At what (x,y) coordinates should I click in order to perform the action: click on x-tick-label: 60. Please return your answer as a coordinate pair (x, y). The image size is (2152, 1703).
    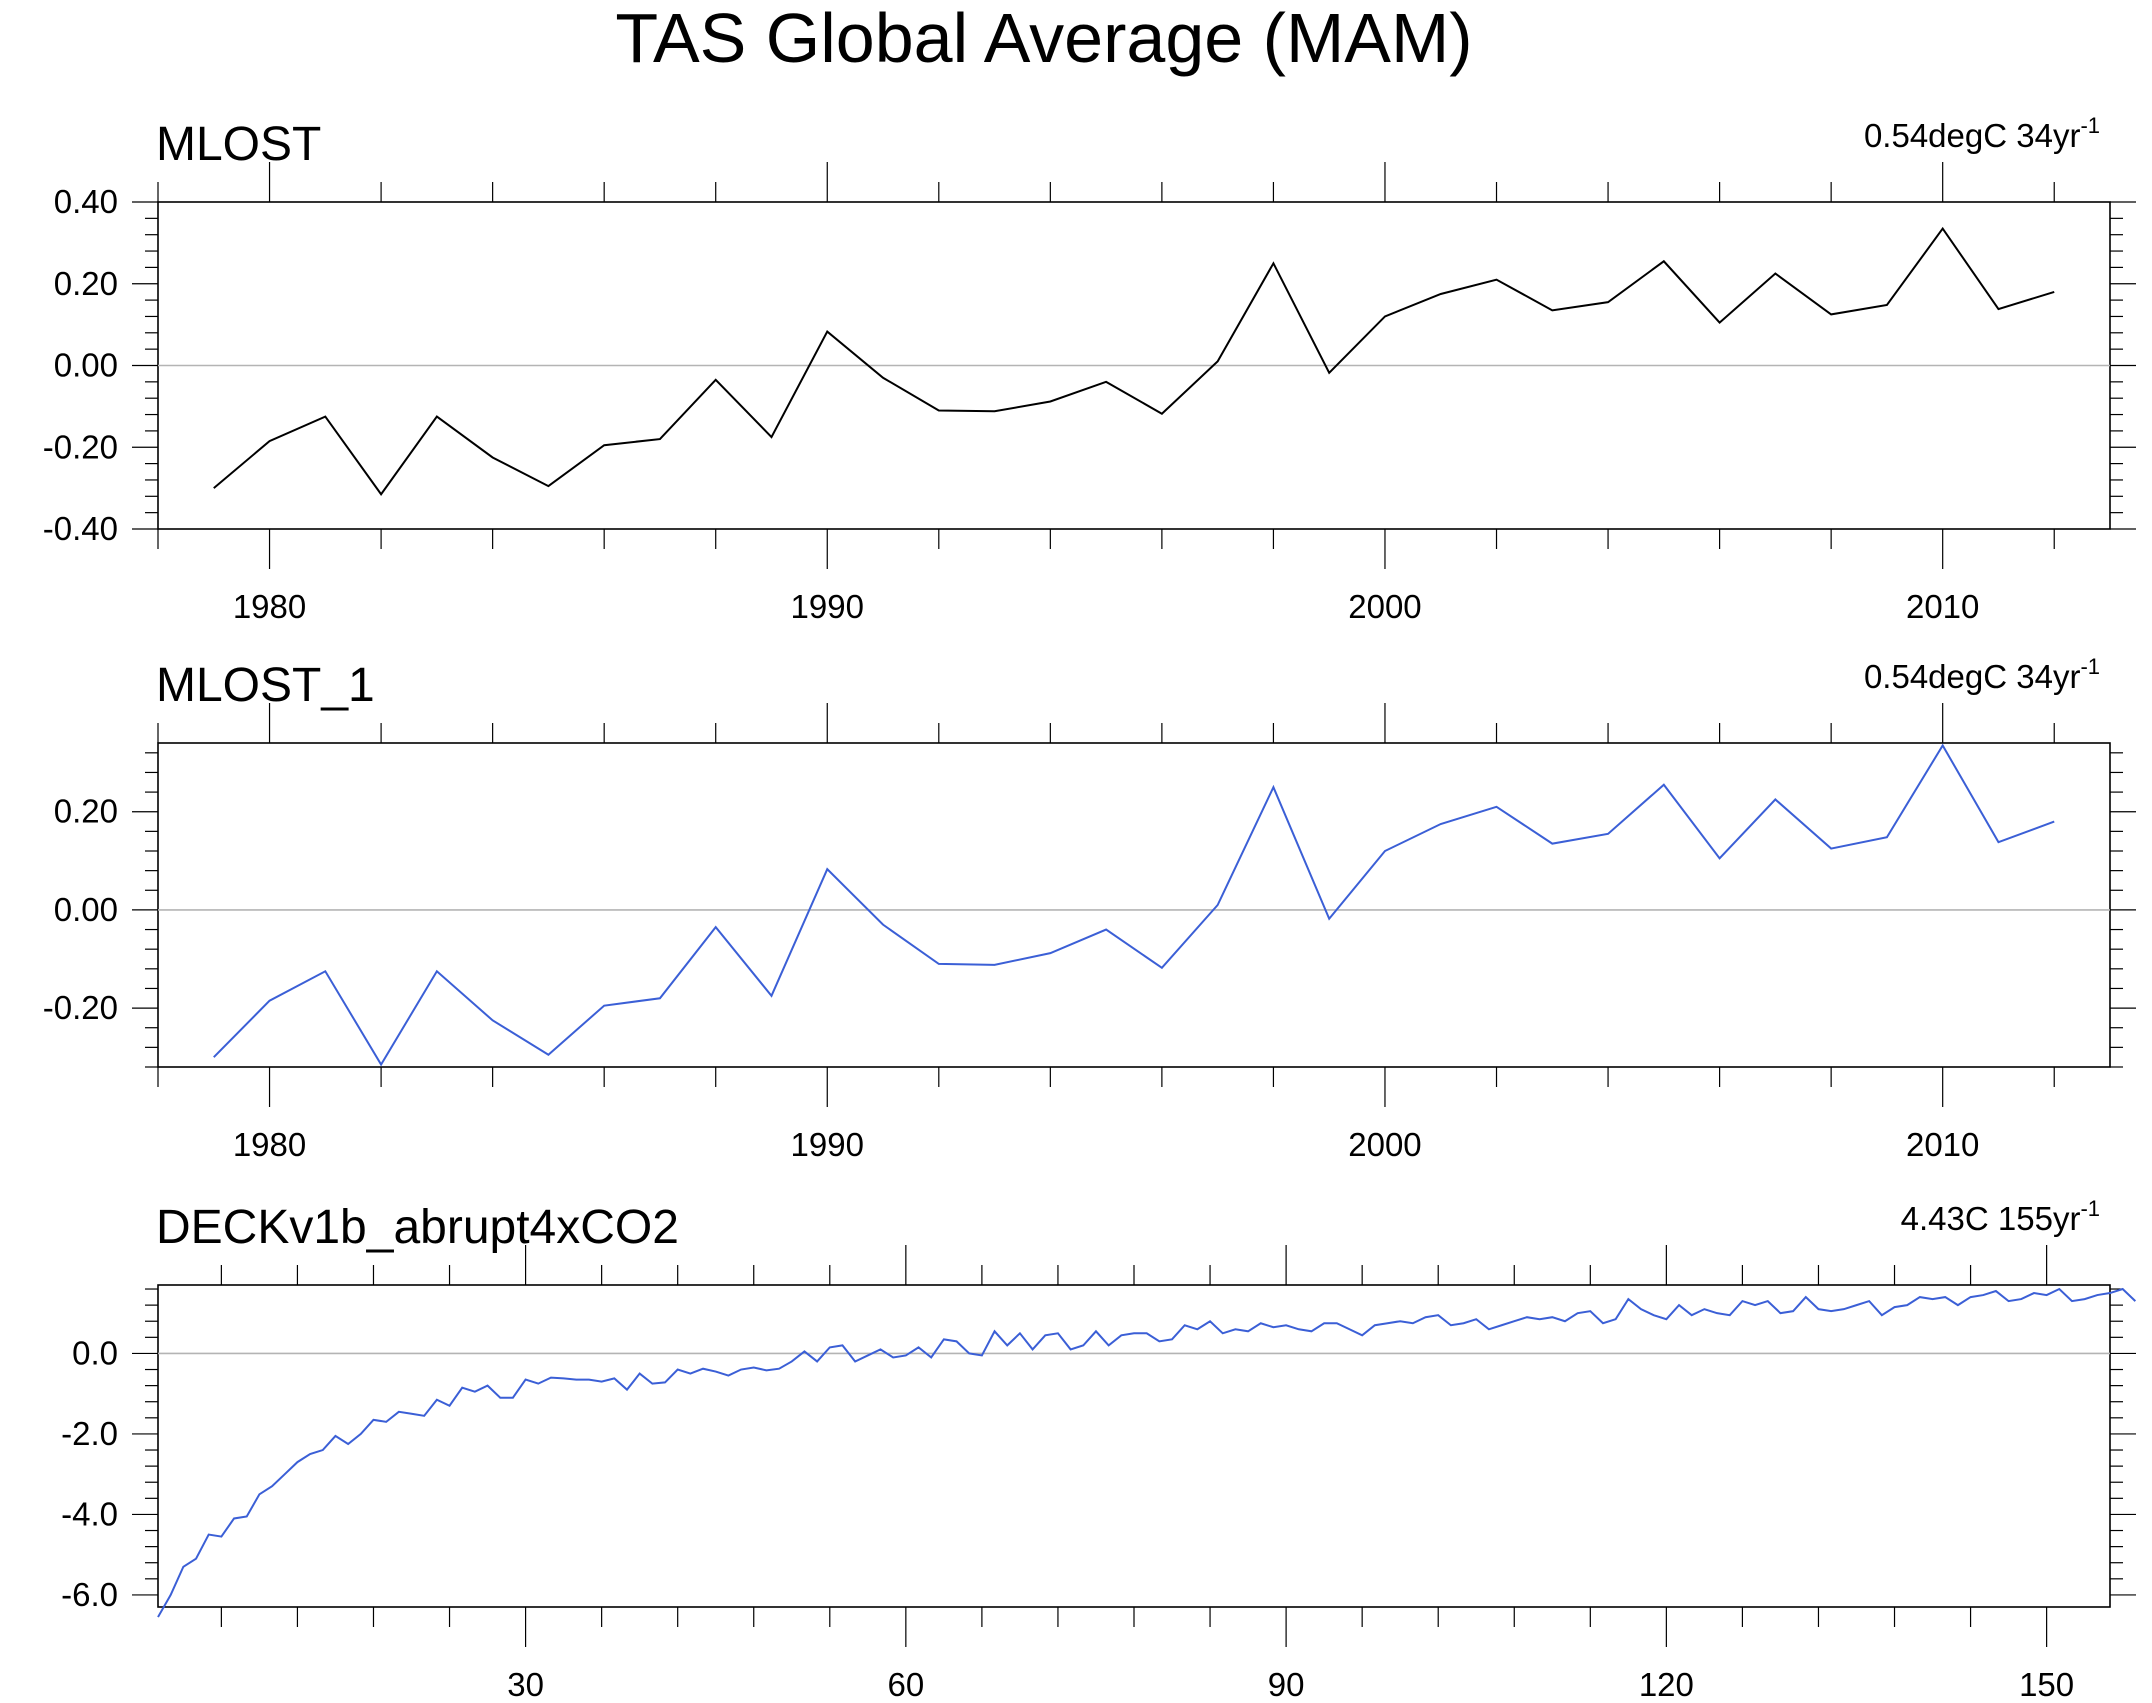
    Looking at the image, I should click on (905, 1684).